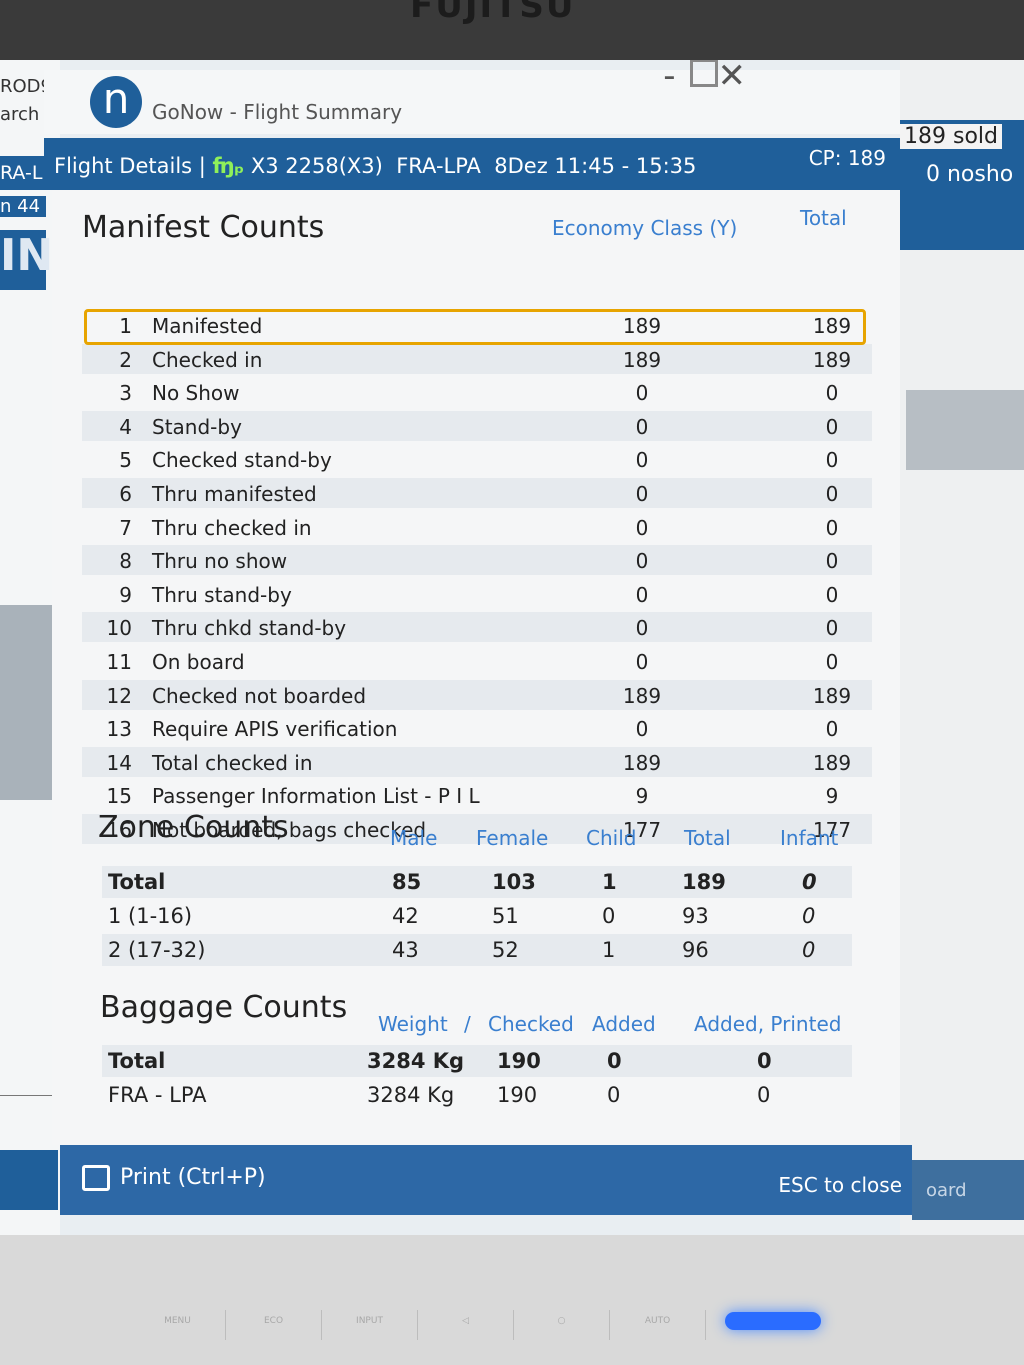 This screenshot has width=1024, height=1365. I want to click on manifest-row: 12 Checked not boarded 189 189, so click(477, 694).